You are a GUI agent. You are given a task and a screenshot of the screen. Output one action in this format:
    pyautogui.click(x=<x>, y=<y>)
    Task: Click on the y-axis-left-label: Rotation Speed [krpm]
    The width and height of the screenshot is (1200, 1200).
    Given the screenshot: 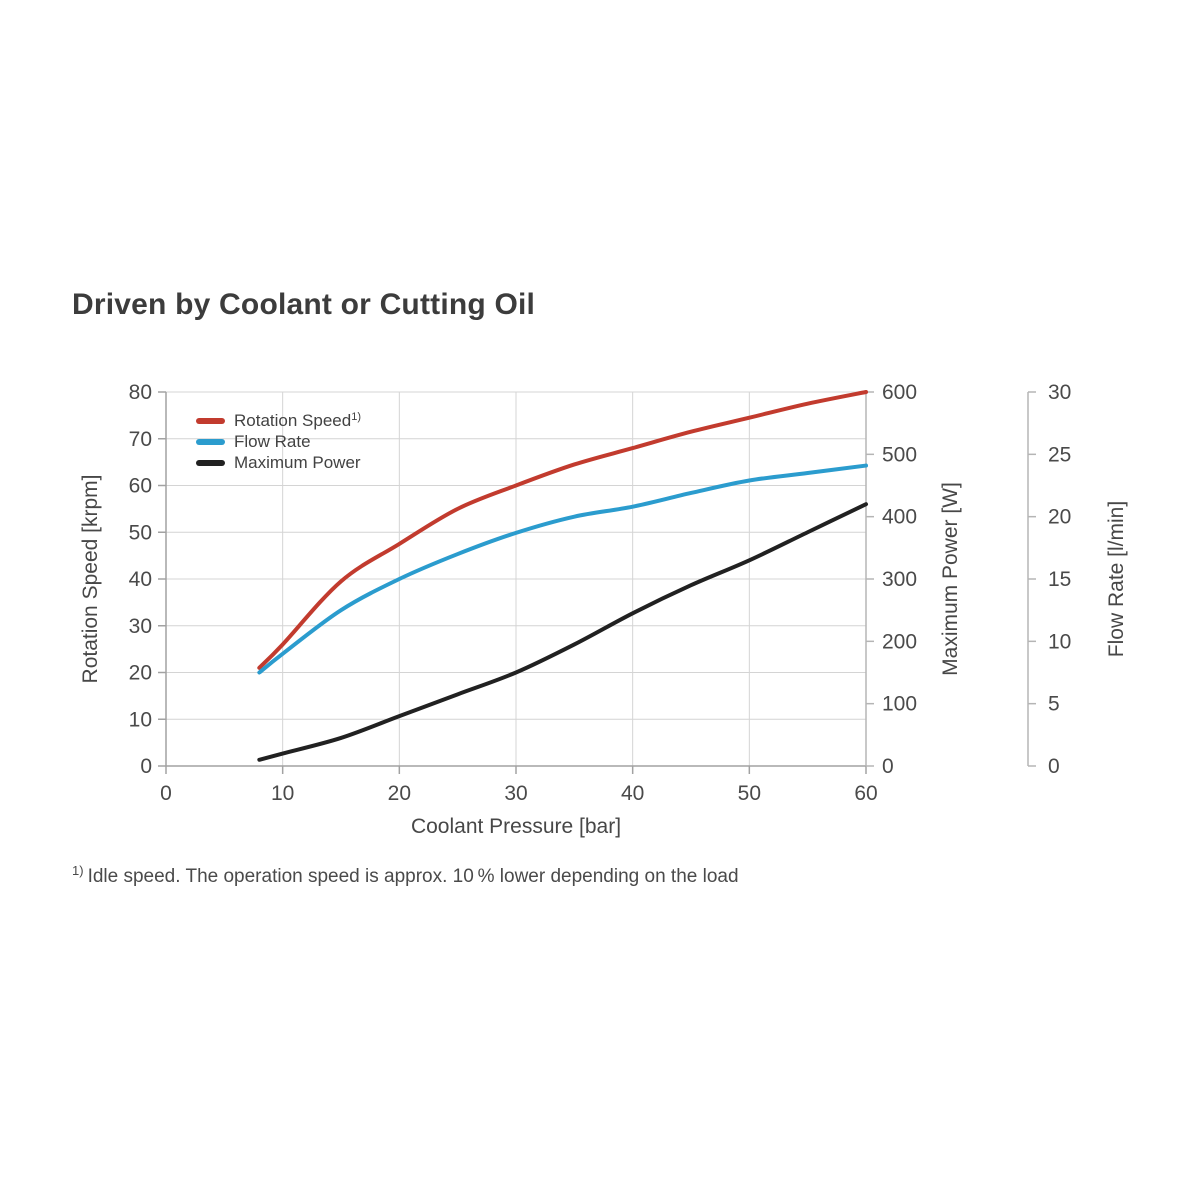 What is the action you would take?
    pyautogui.click(x=90, y=579)
    